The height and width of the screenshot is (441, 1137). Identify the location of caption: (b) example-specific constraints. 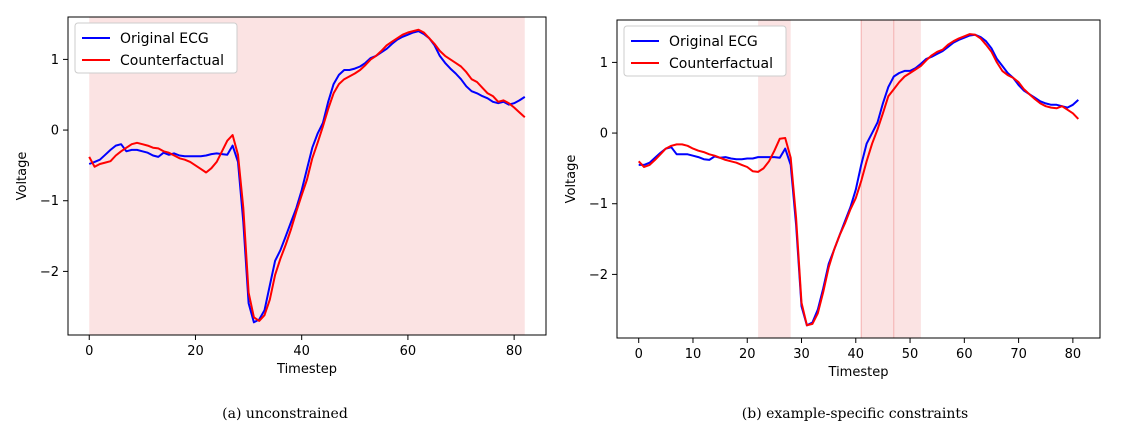
(855, 414).